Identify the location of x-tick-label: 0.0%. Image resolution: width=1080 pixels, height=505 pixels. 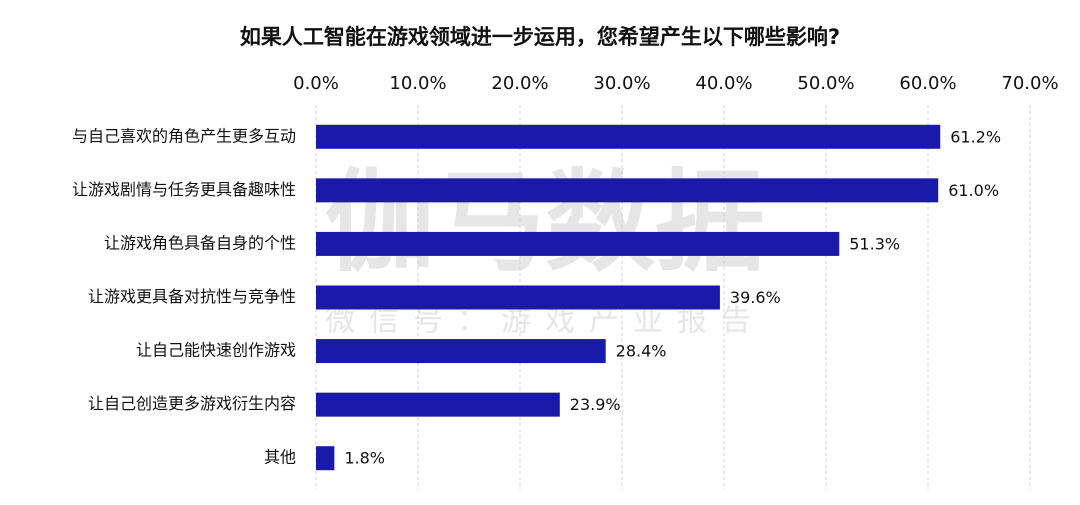
(316, 83).